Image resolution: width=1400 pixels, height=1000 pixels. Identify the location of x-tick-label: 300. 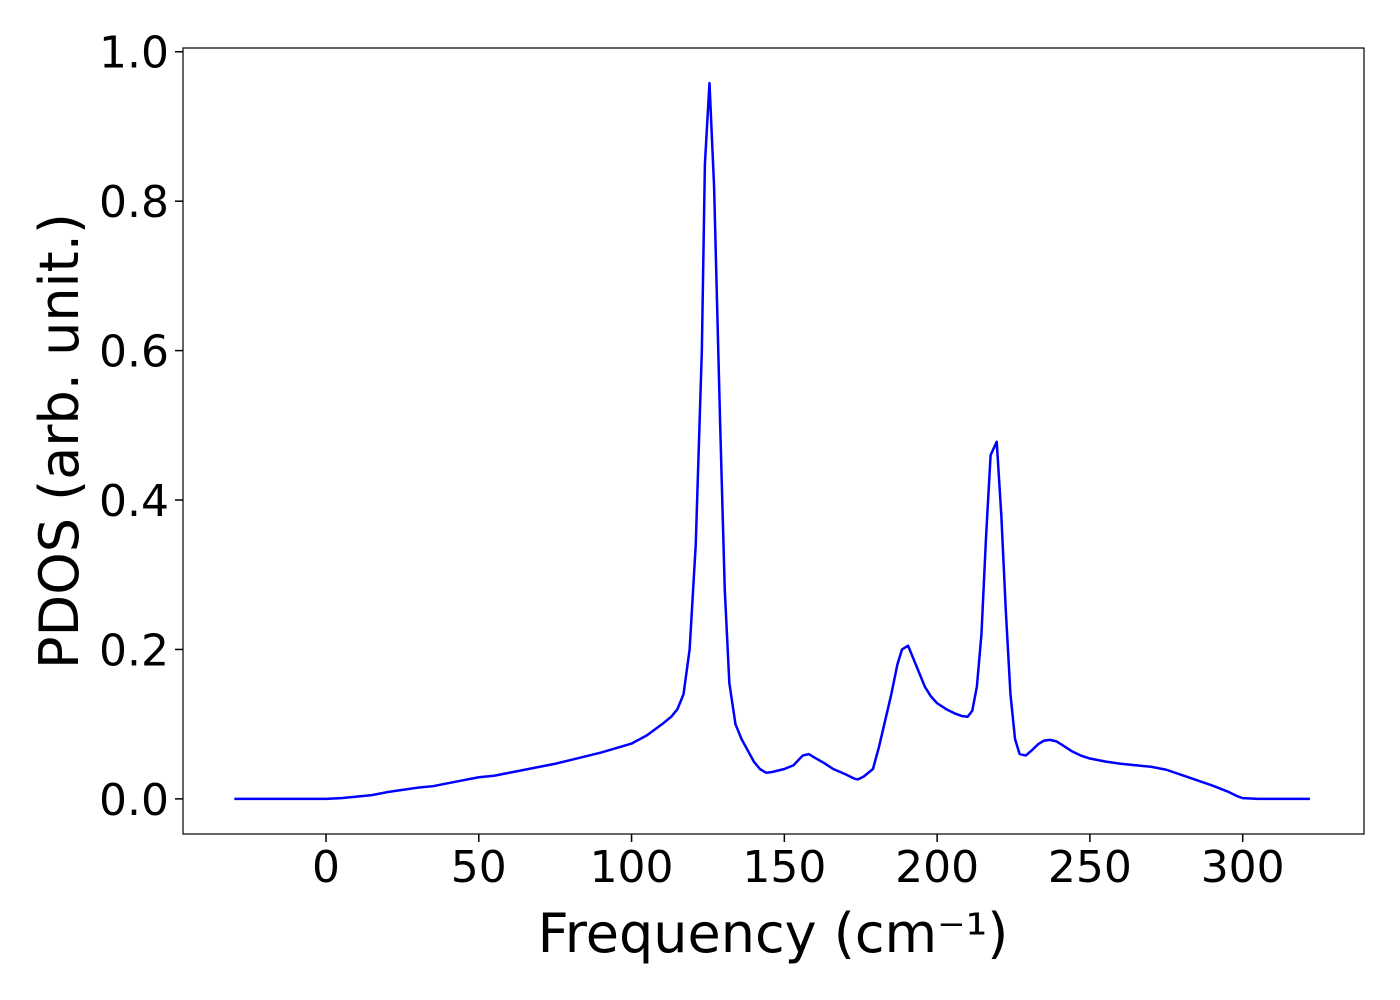
(1243, 867).